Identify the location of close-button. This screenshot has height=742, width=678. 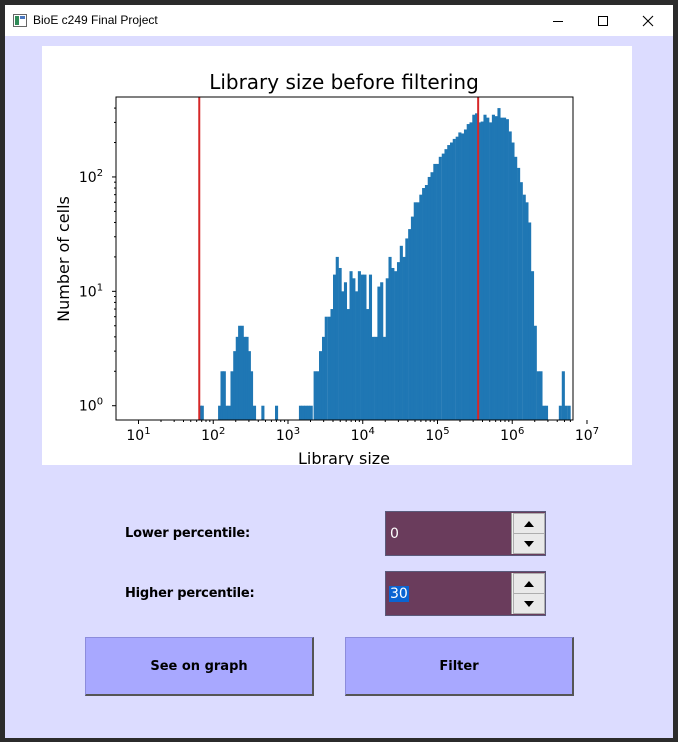
(648, 20).